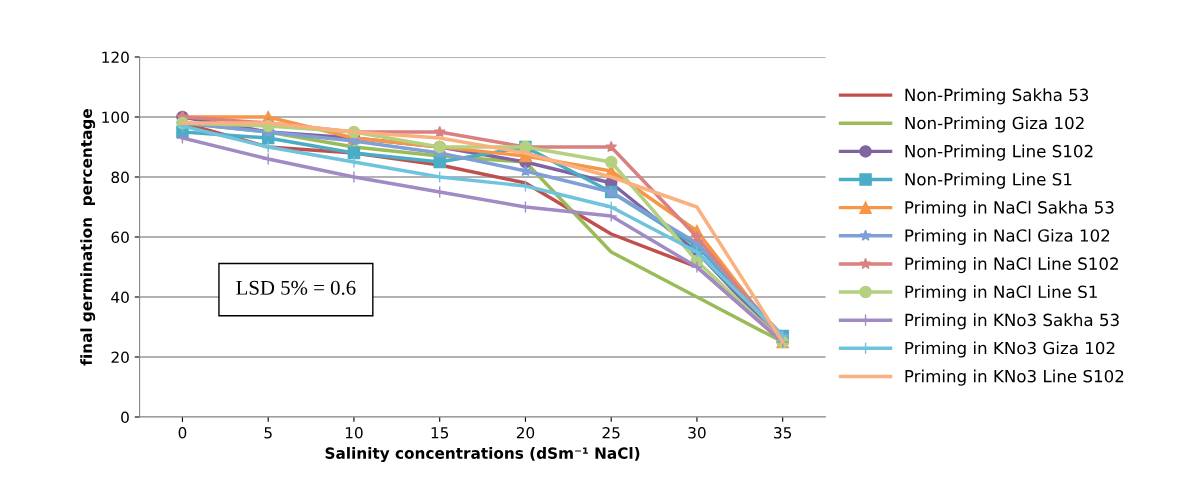 The width and height of the screenshot is (1193, 500). Describe the element at coordinates (120, 297) in the screenshot. I see `y-tick-label: 40` at that location.